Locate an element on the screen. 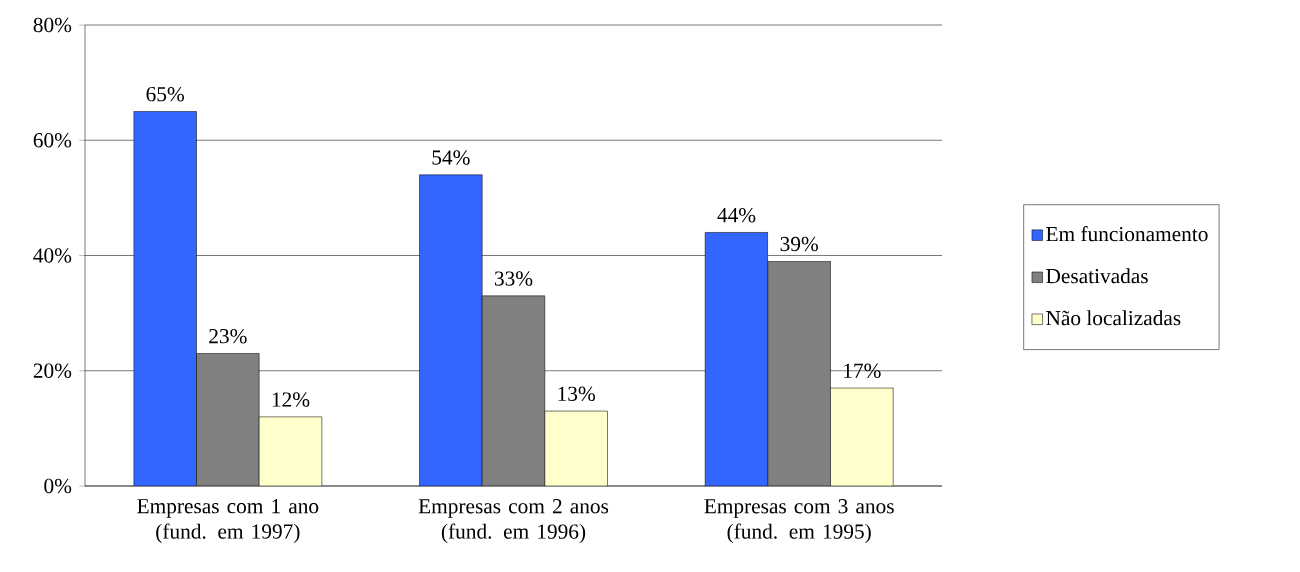  data-label: 13% is located at coordinates (576, 394).